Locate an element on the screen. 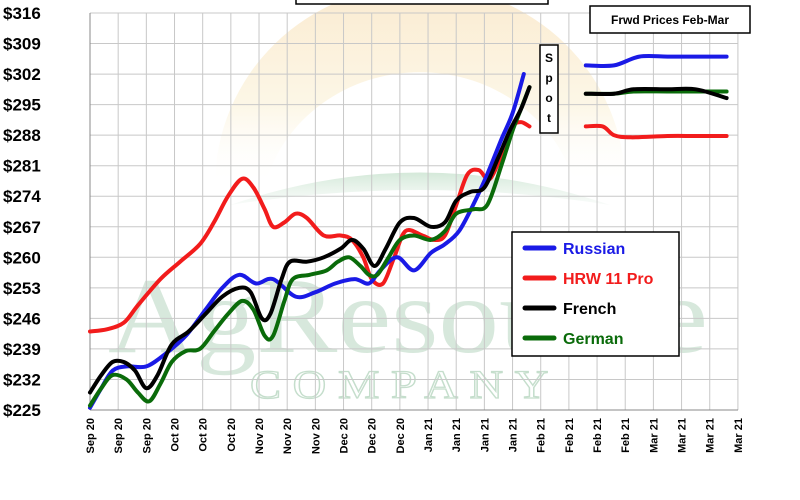 The image size is (800, 500). y-tick-label: $232 is located at coordinates (22, 379).